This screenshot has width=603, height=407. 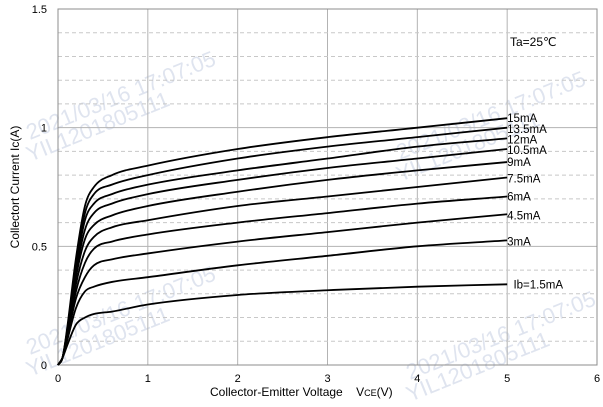 I want to click on temperature-annotation: Ta=25℃, so click(x=533, y=42).